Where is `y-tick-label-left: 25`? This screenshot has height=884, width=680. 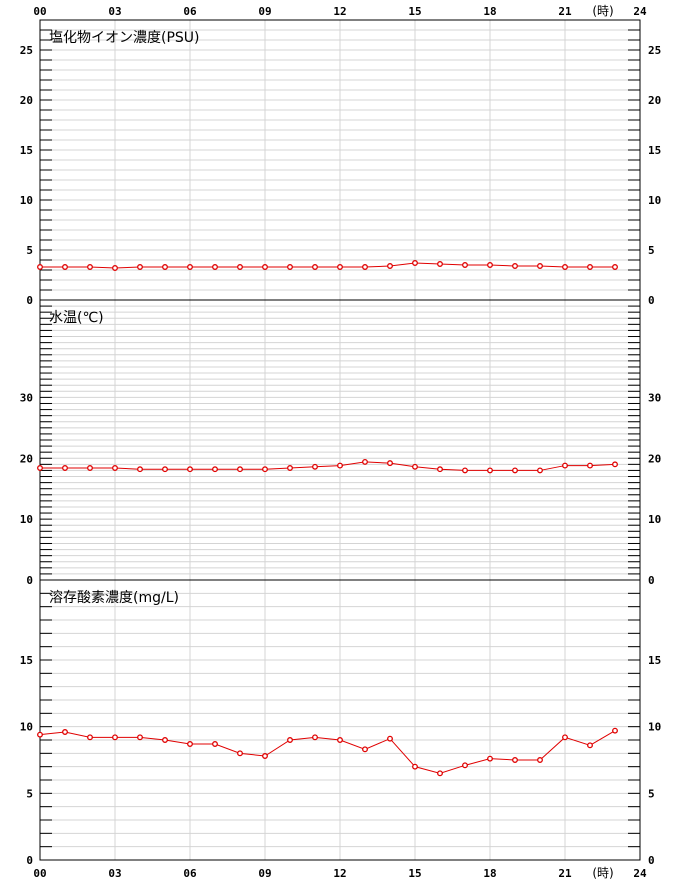 y-tick-label-left: 25 is located at coordinates (26, 50).